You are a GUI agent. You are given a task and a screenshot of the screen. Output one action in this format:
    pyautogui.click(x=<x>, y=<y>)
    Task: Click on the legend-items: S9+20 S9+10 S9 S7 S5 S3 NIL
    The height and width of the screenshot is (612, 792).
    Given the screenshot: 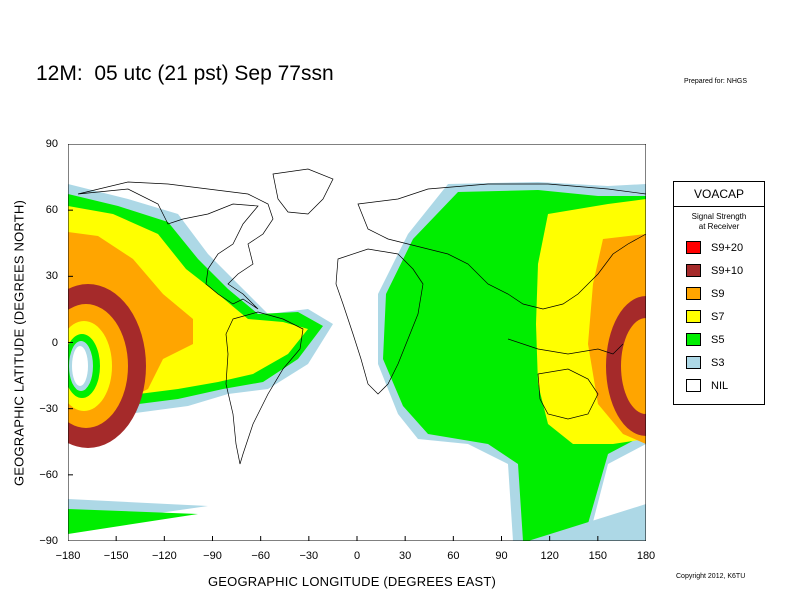 What is the action you would take?
    pyautogui.click(x=719, y=316)
    